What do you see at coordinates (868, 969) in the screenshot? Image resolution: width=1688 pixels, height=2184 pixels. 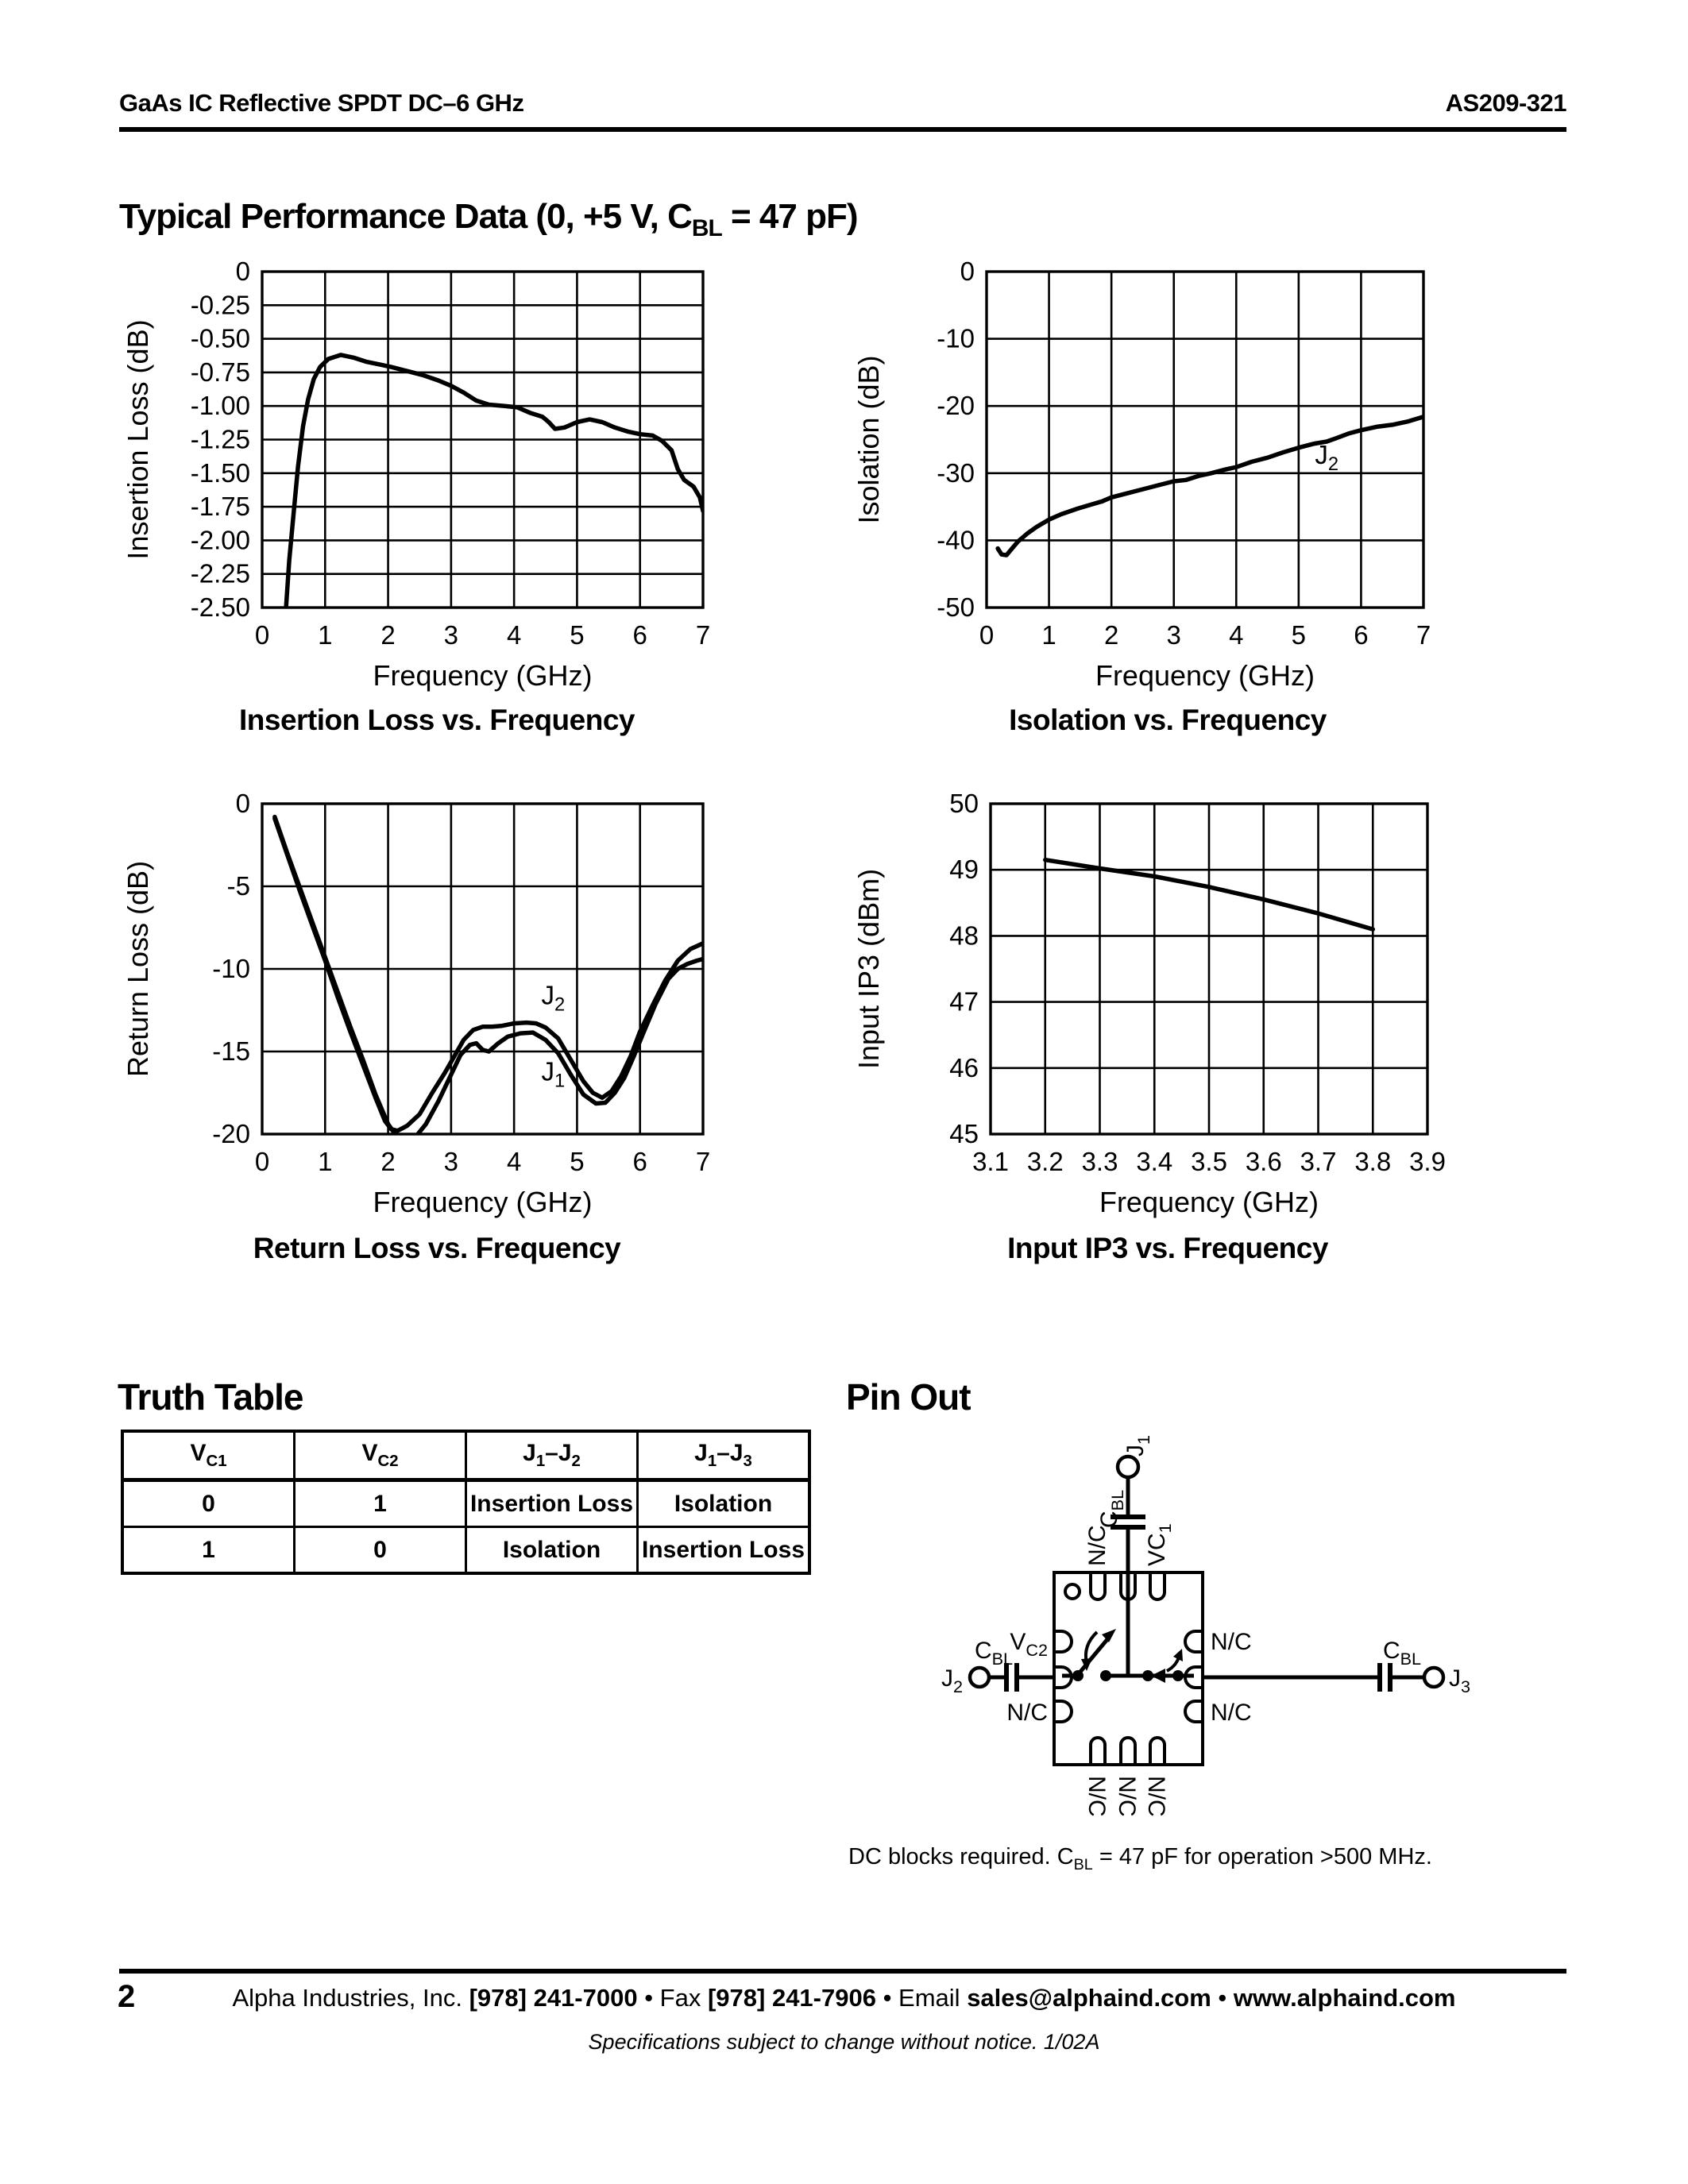 I see `y-axis-title: Input IP3 (dBm)` at bounding box center [868, 969].